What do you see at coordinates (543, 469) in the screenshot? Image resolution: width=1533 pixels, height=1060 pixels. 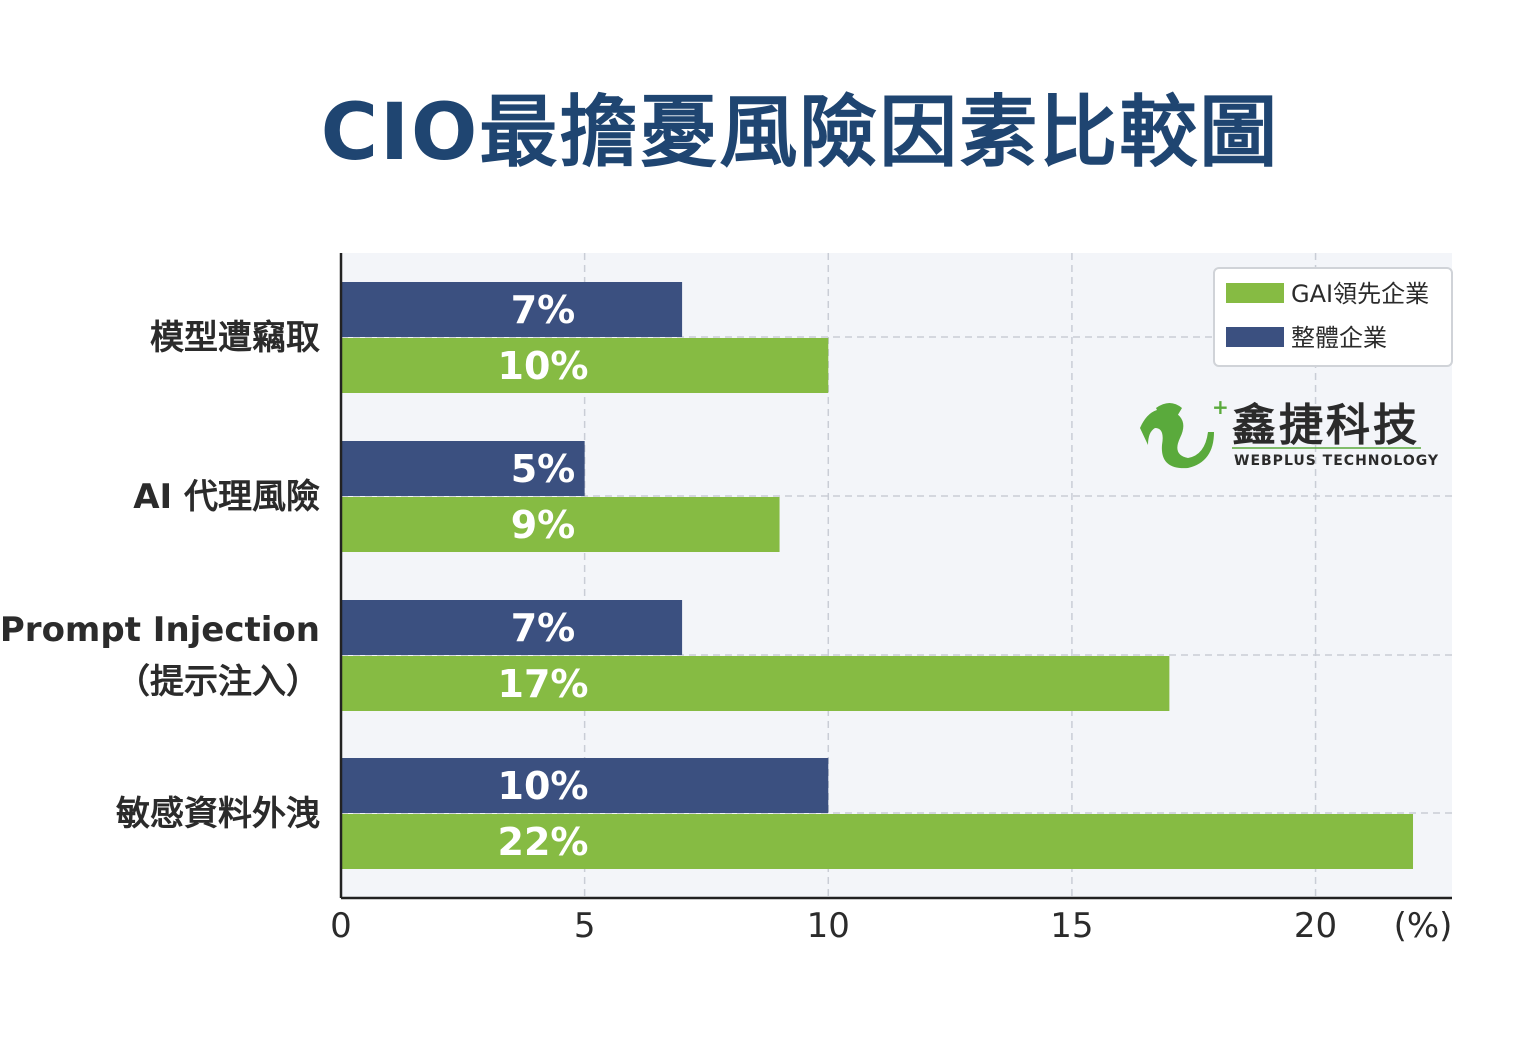 I see `data-label-series-0-cat-1: 5%` at bounding box center [543, 469].